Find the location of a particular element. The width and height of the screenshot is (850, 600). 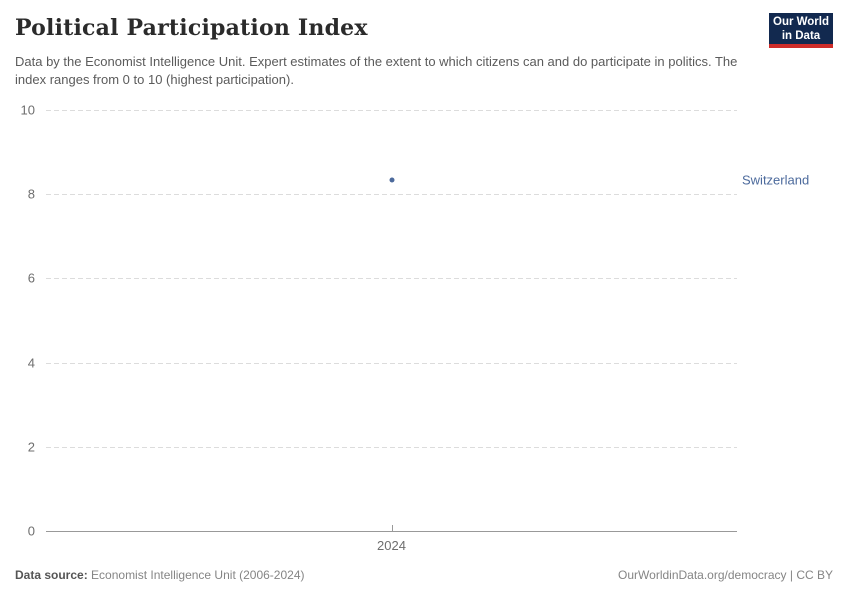

x-axis-tick-label: 2024 is located at coordinates (391, 545).